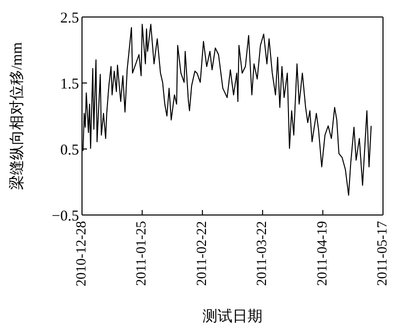  Describe the element at coordinates (17, 116) in the screenshot. I see `y-axis-title: 梁缝纵向相对位移/mm` at that location.